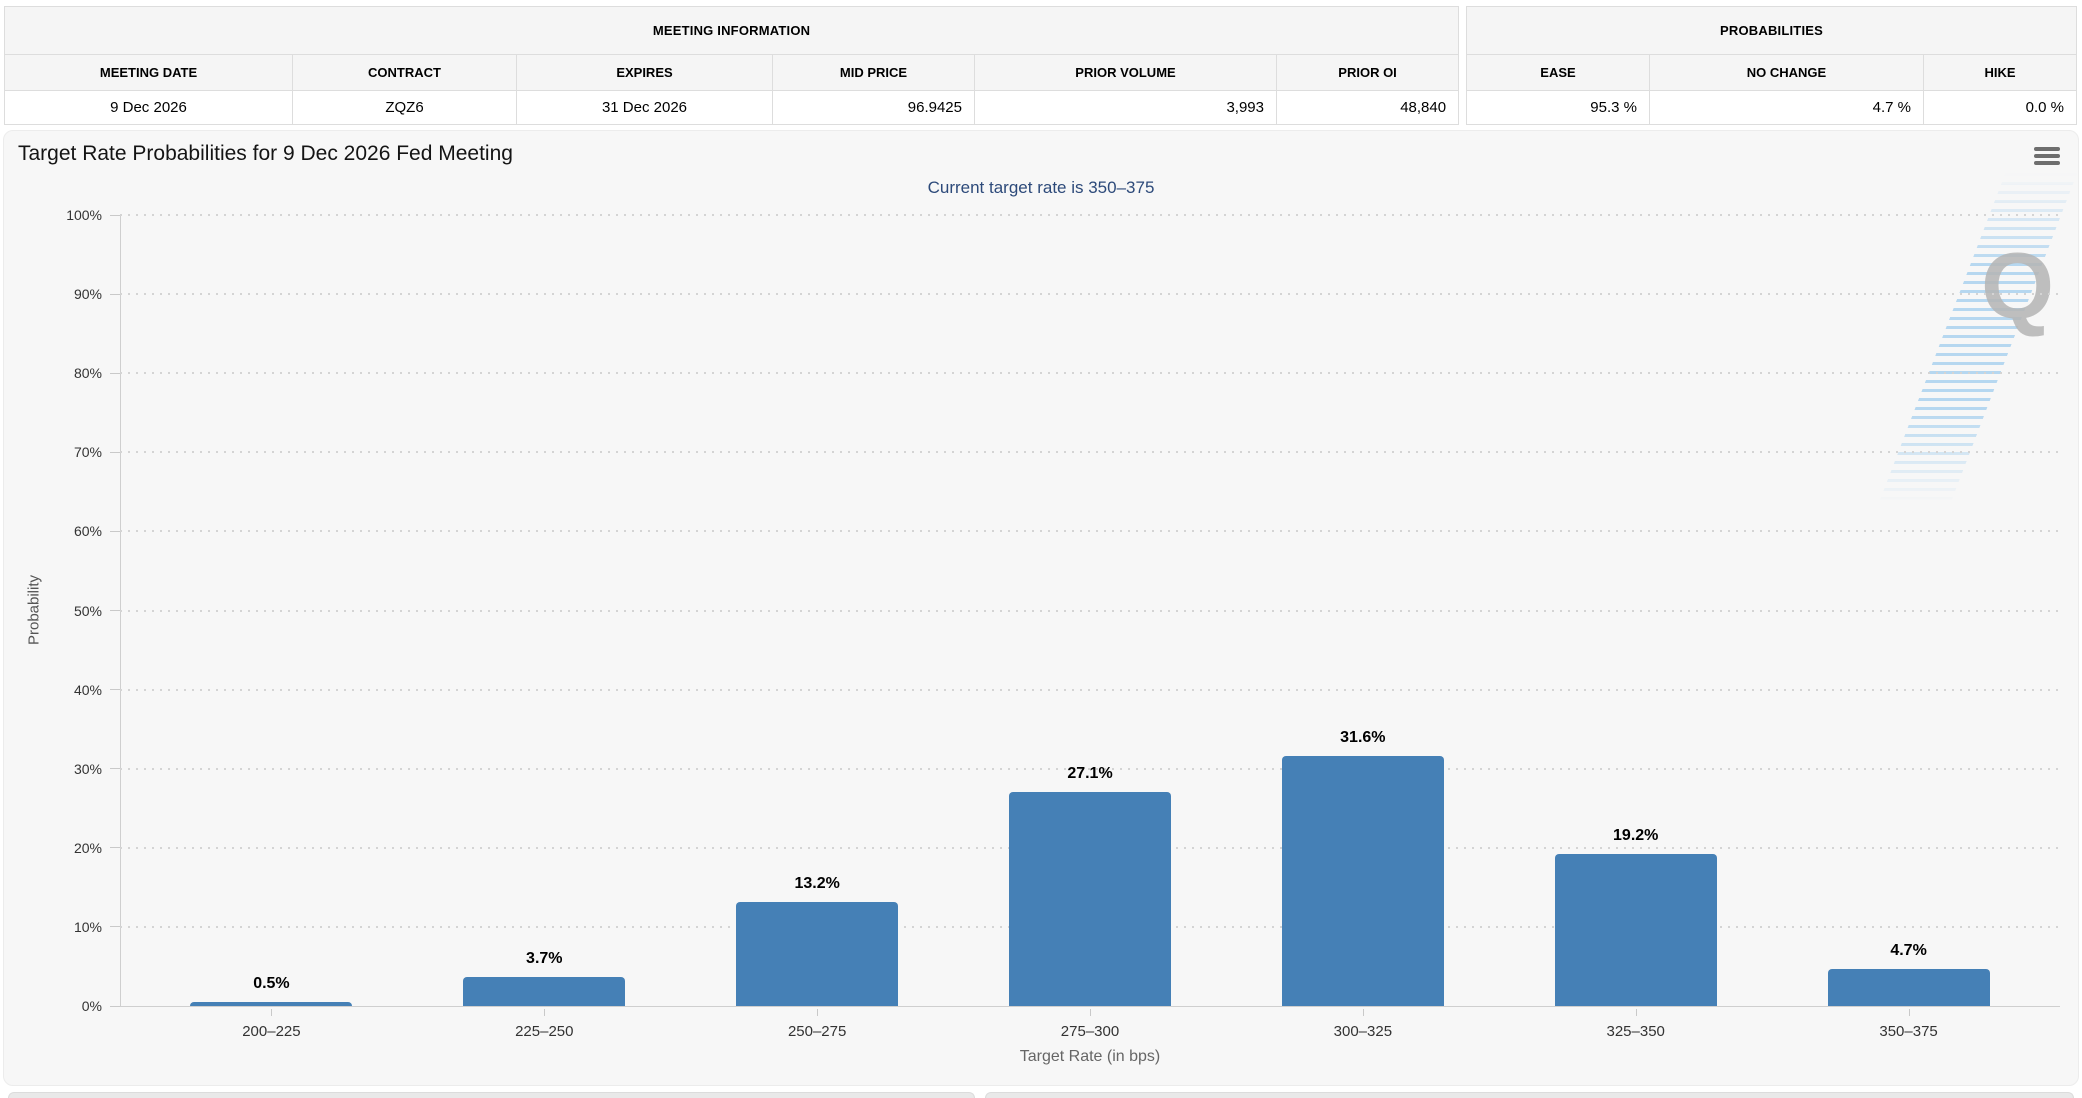 The height and width of the screenshot is (1098, 2082). Describe the element at coordinates (1125, 107) in the screenshot. I see `prior-volume-value: 3,993` at that location.